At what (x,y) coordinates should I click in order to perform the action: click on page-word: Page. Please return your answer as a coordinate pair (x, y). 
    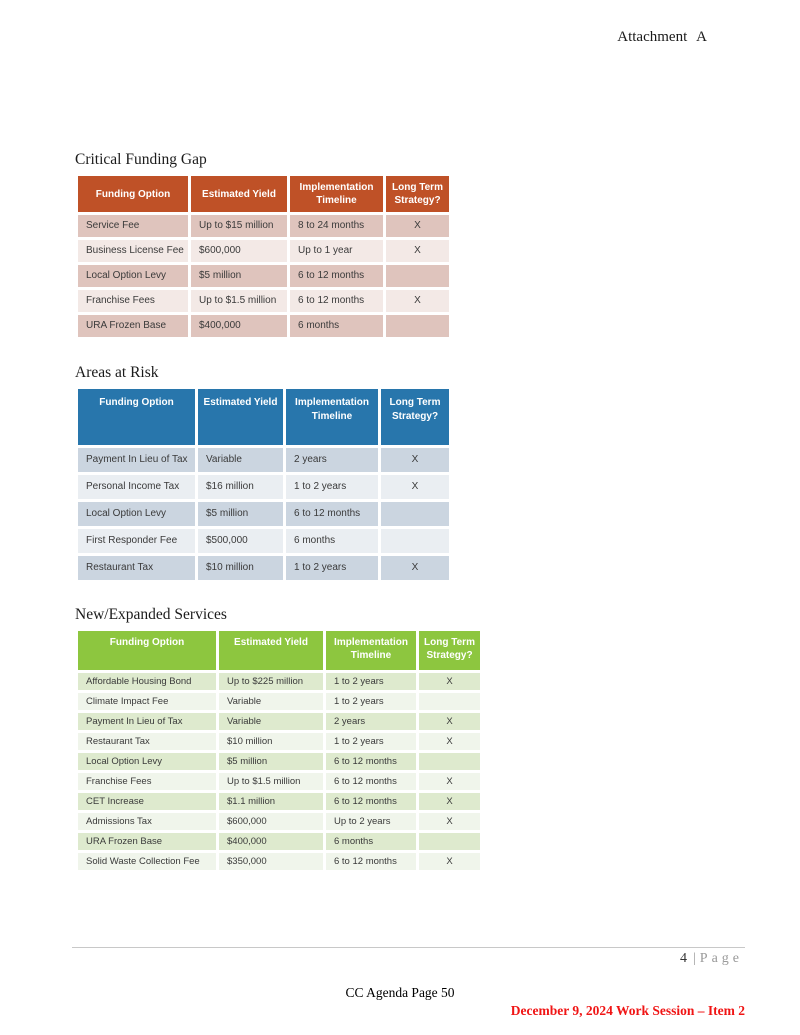
    Looking at the image, I should click on (721, 958).